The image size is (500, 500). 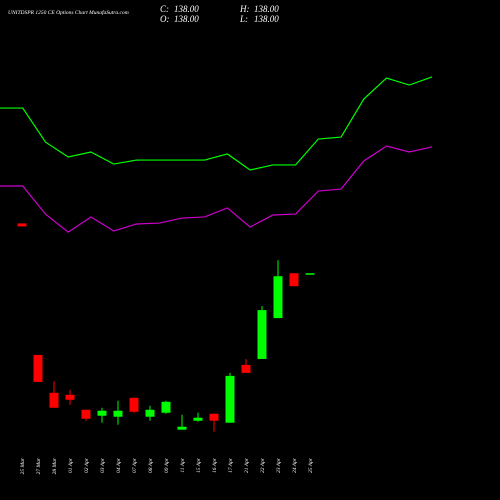 What do you see at coordinates (199, 465) in the screenshot?
I see `x-tick-label: 15 Apr` at bounding box center [199, 465].